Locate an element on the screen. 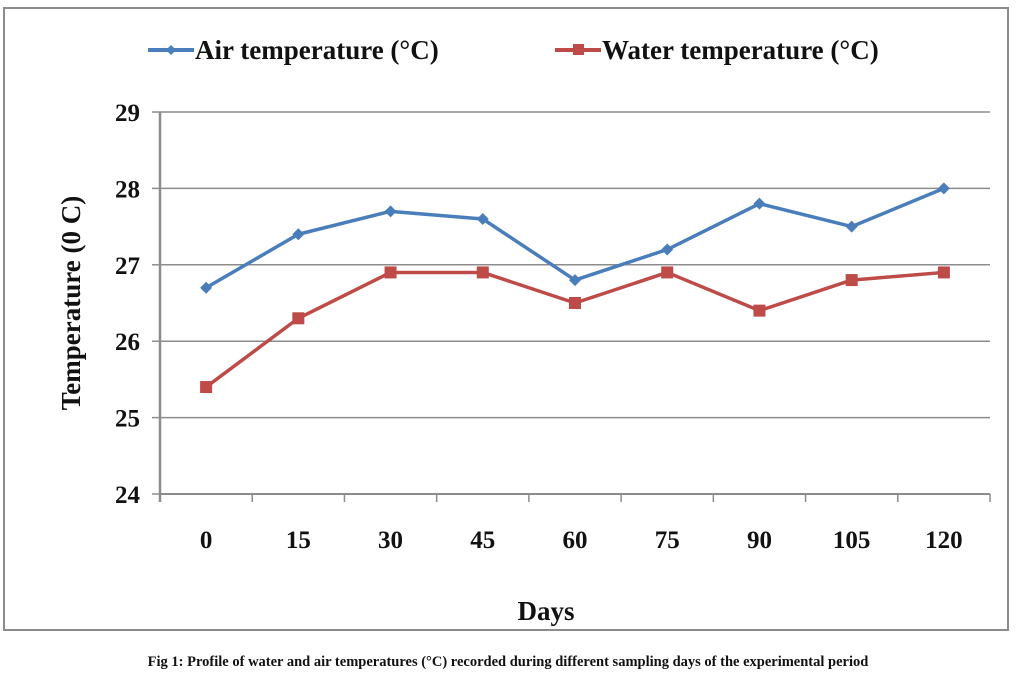 This screenshot has width=1016, height=697. x-tick-label: 120 is located at coordinates (944, 540).